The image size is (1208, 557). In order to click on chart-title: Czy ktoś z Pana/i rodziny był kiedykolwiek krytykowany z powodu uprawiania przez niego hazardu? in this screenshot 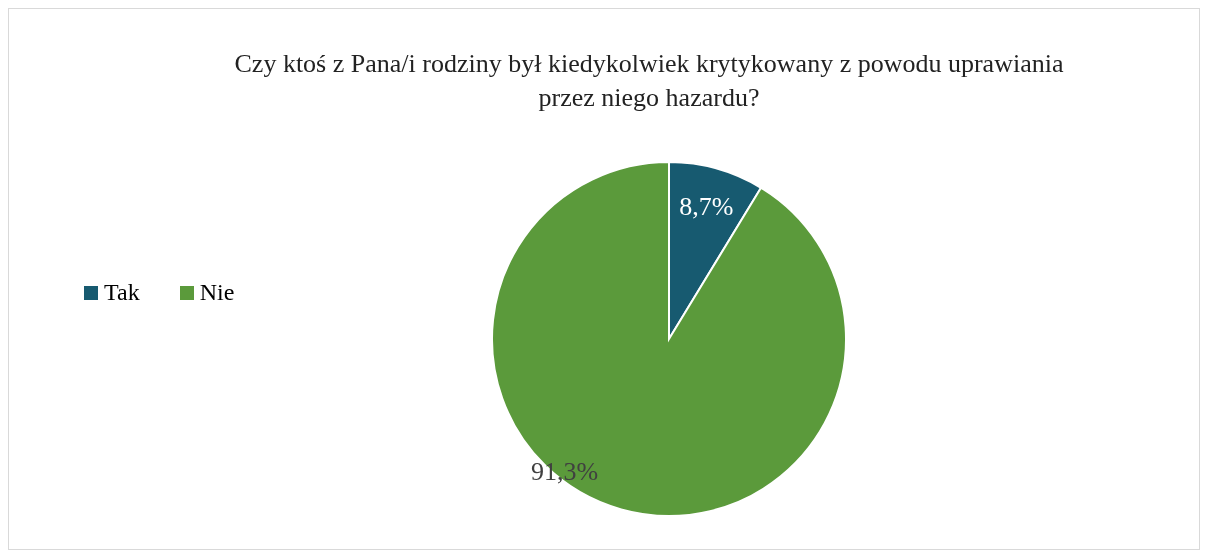, I will do `click(649, 81)`.